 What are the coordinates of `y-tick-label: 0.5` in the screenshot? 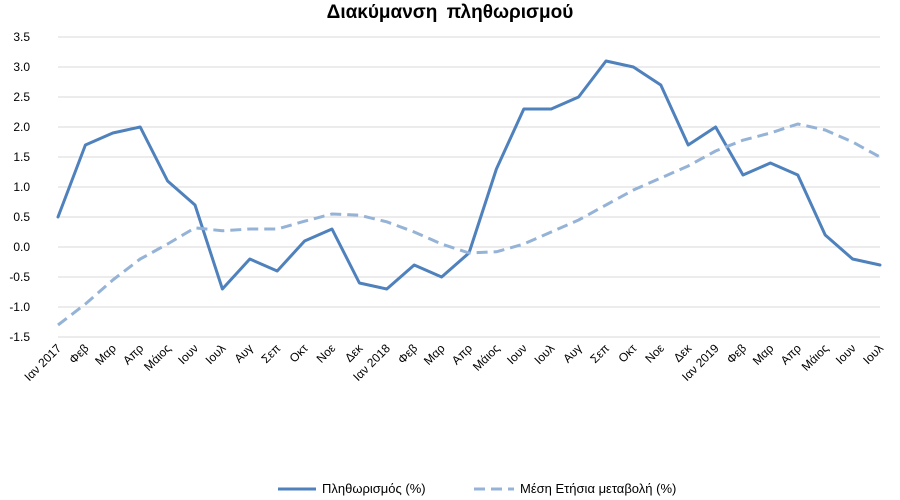 It's located at (21, 217).